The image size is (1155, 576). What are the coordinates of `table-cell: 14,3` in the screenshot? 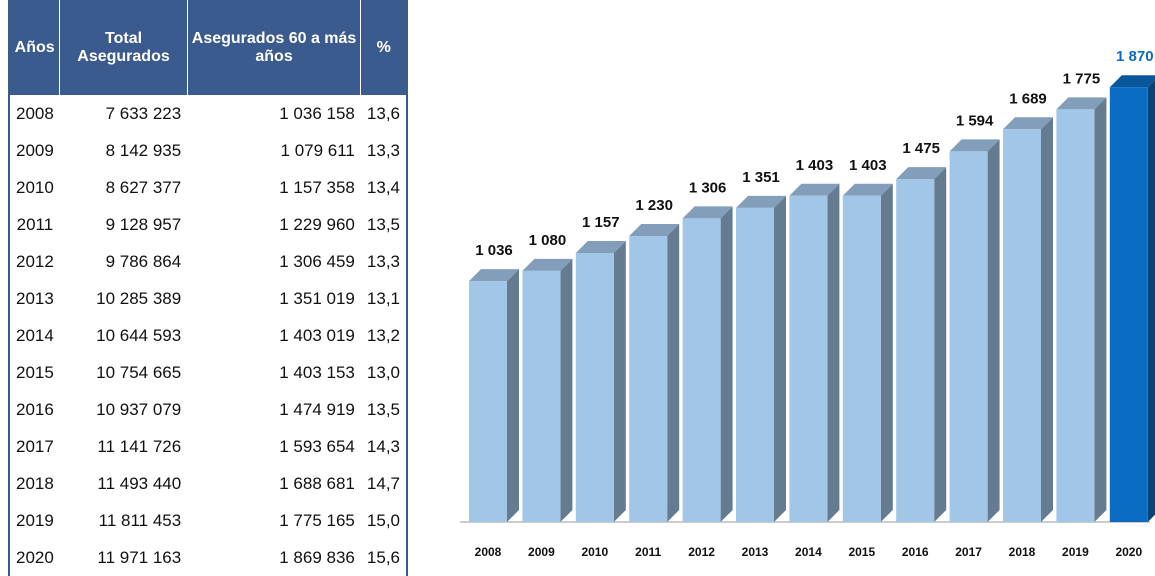 It's located at (383, 446).